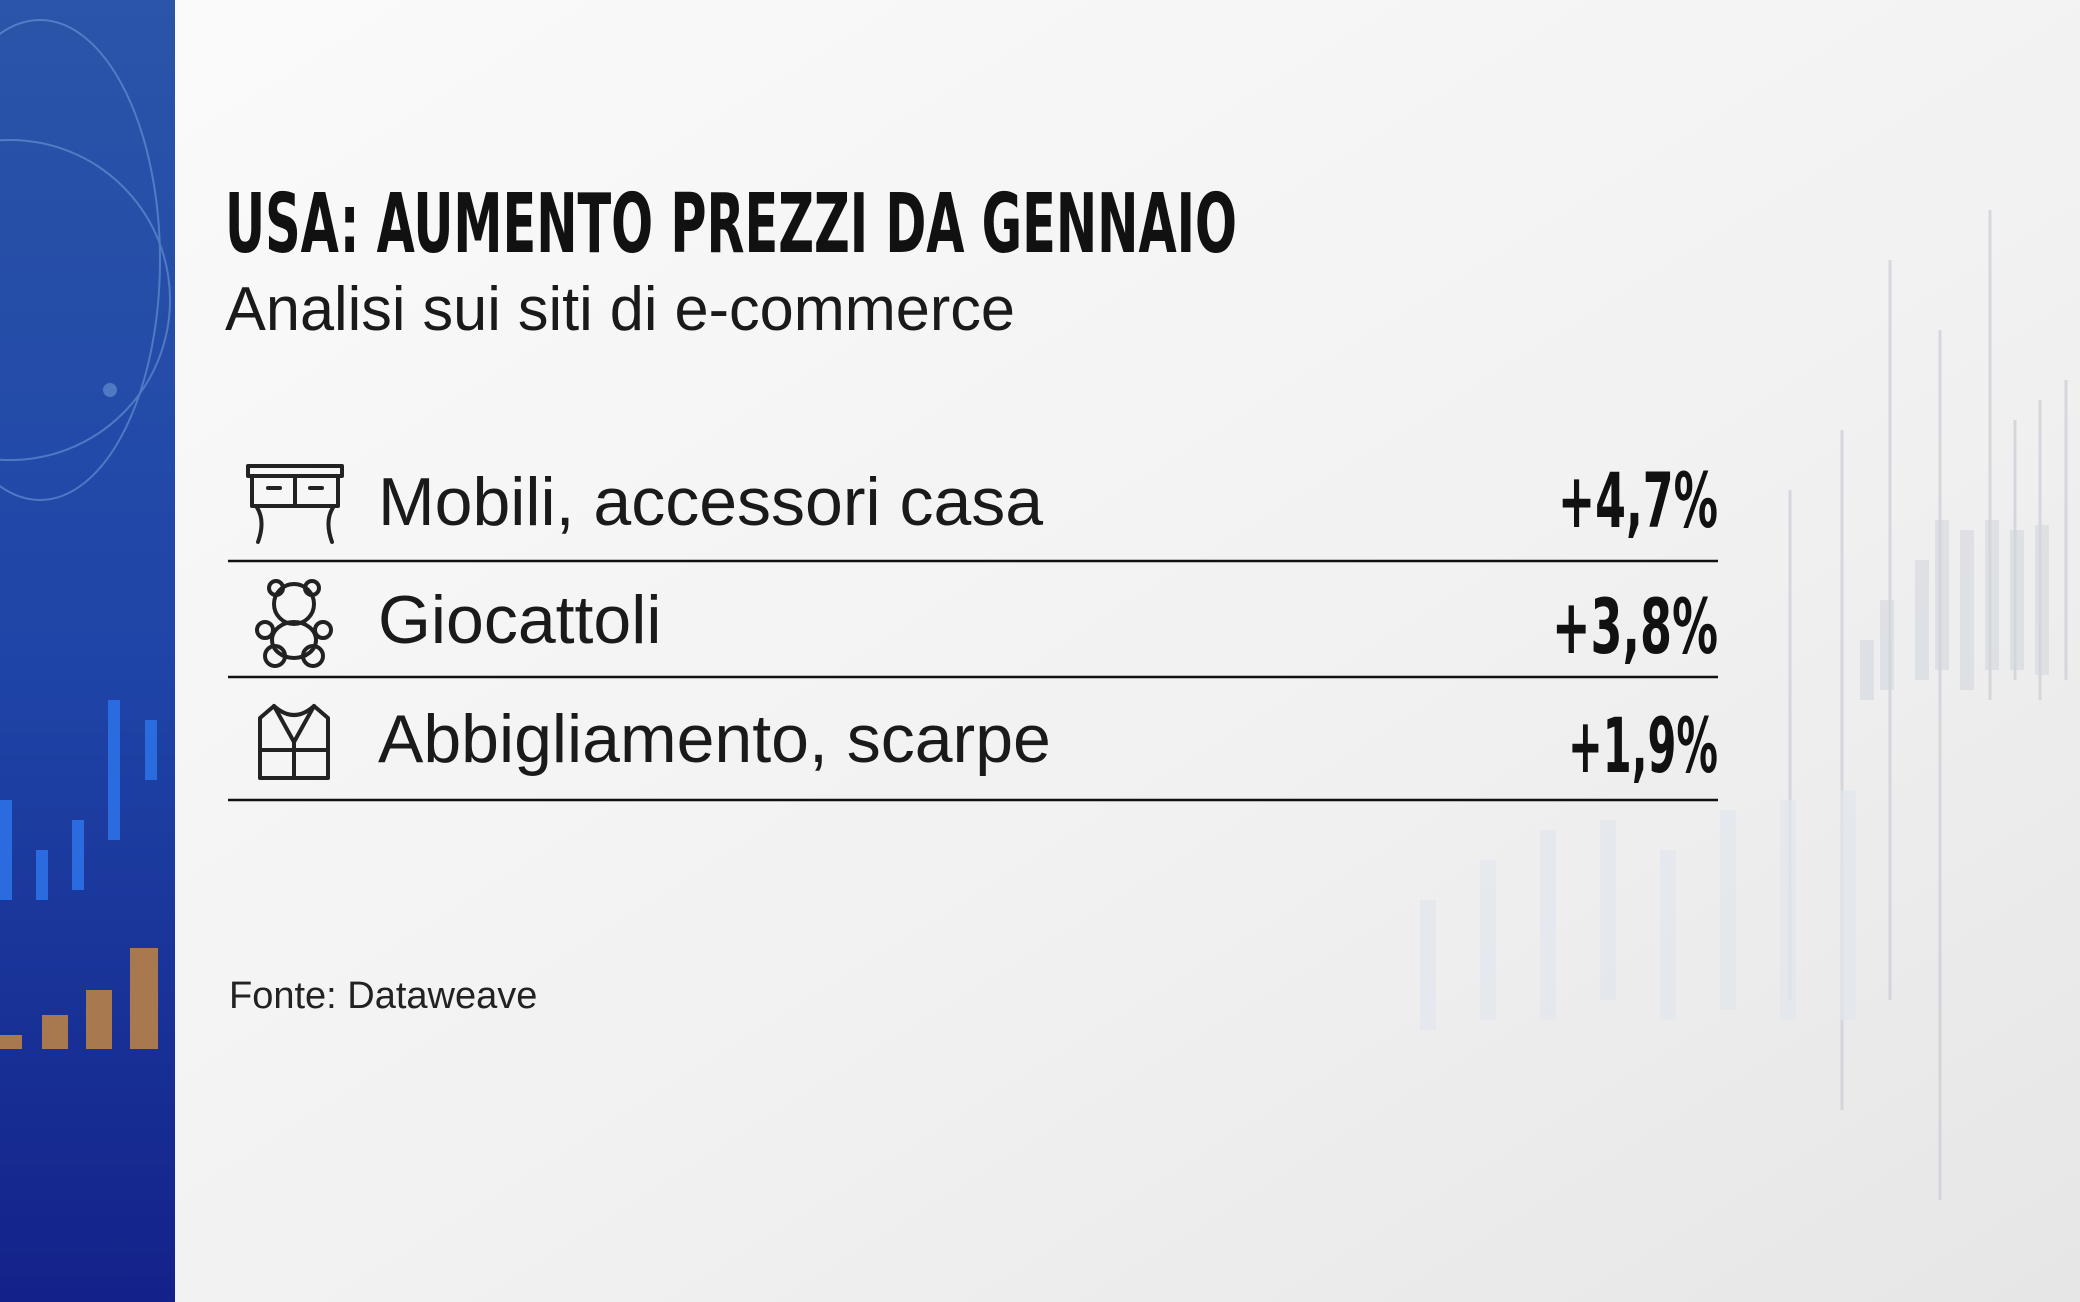 This screenshot has height=1302, width=2080. What do you see at coordinates (620, 309) in the screenshot?
I see `subtitle: Analisi sui siti di e-commerce` at bounding box center [620, 309].